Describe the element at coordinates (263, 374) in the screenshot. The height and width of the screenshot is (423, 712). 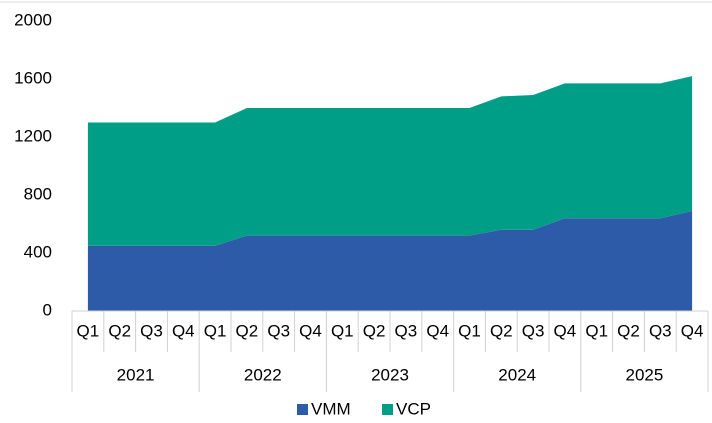
I see `x-group-label: 2022` at that location.